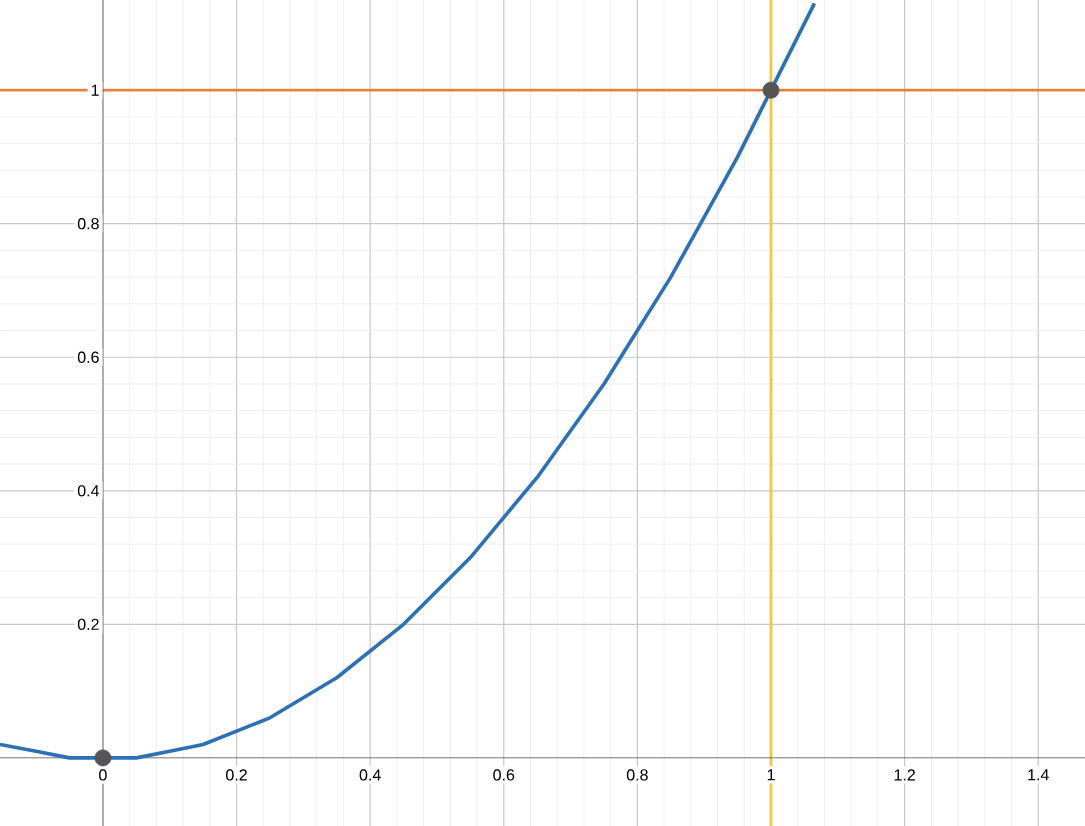 This screenshot has width=1085, height=826. What do you see at coordinates (88, 357) in the screenshot?
I see `y-tick-label: 0.6` at bounding box center [88, 357].